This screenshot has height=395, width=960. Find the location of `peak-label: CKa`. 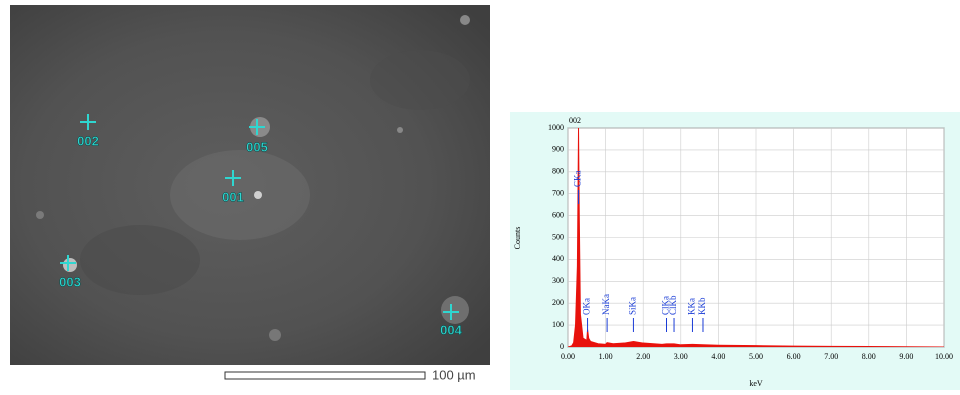

peak-label: CKa is located at coordinates (578, 178).